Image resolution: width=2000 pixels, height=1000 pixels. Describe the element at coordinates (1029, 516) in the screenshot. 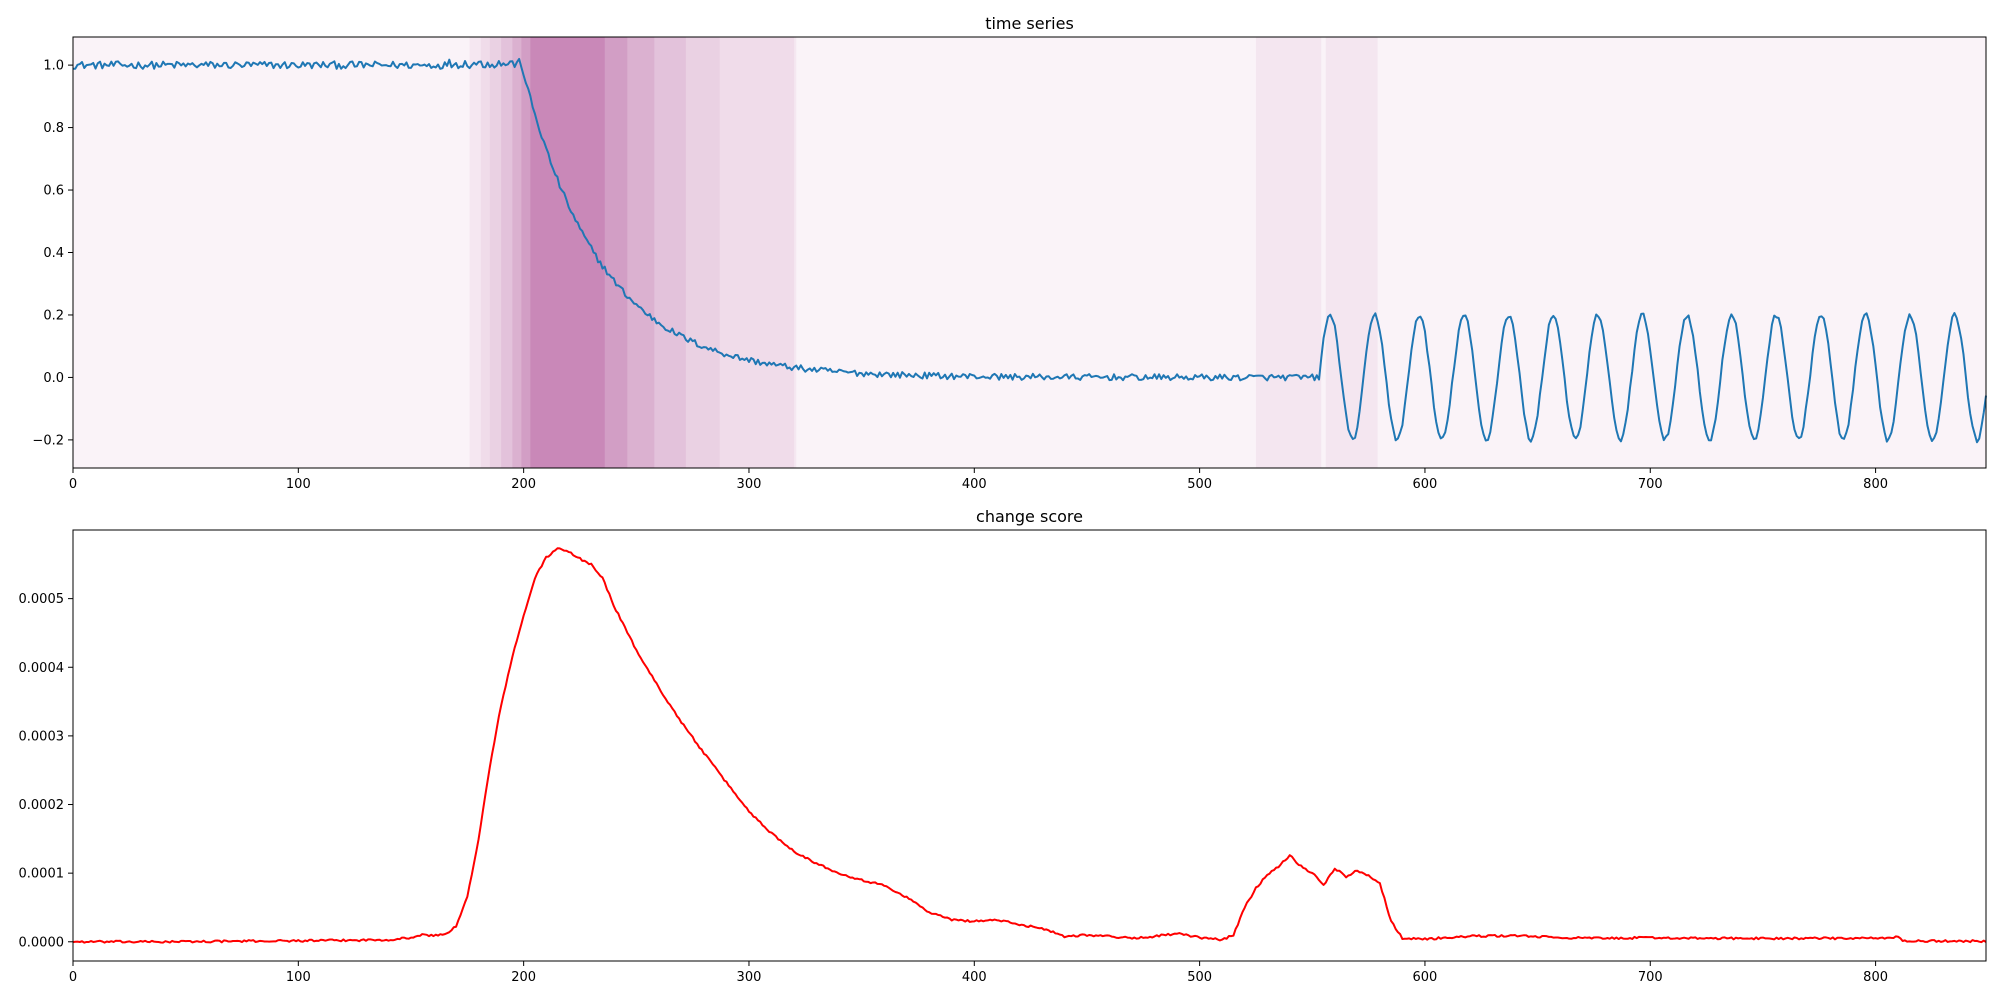

I see `chart-title: change score` at that location.